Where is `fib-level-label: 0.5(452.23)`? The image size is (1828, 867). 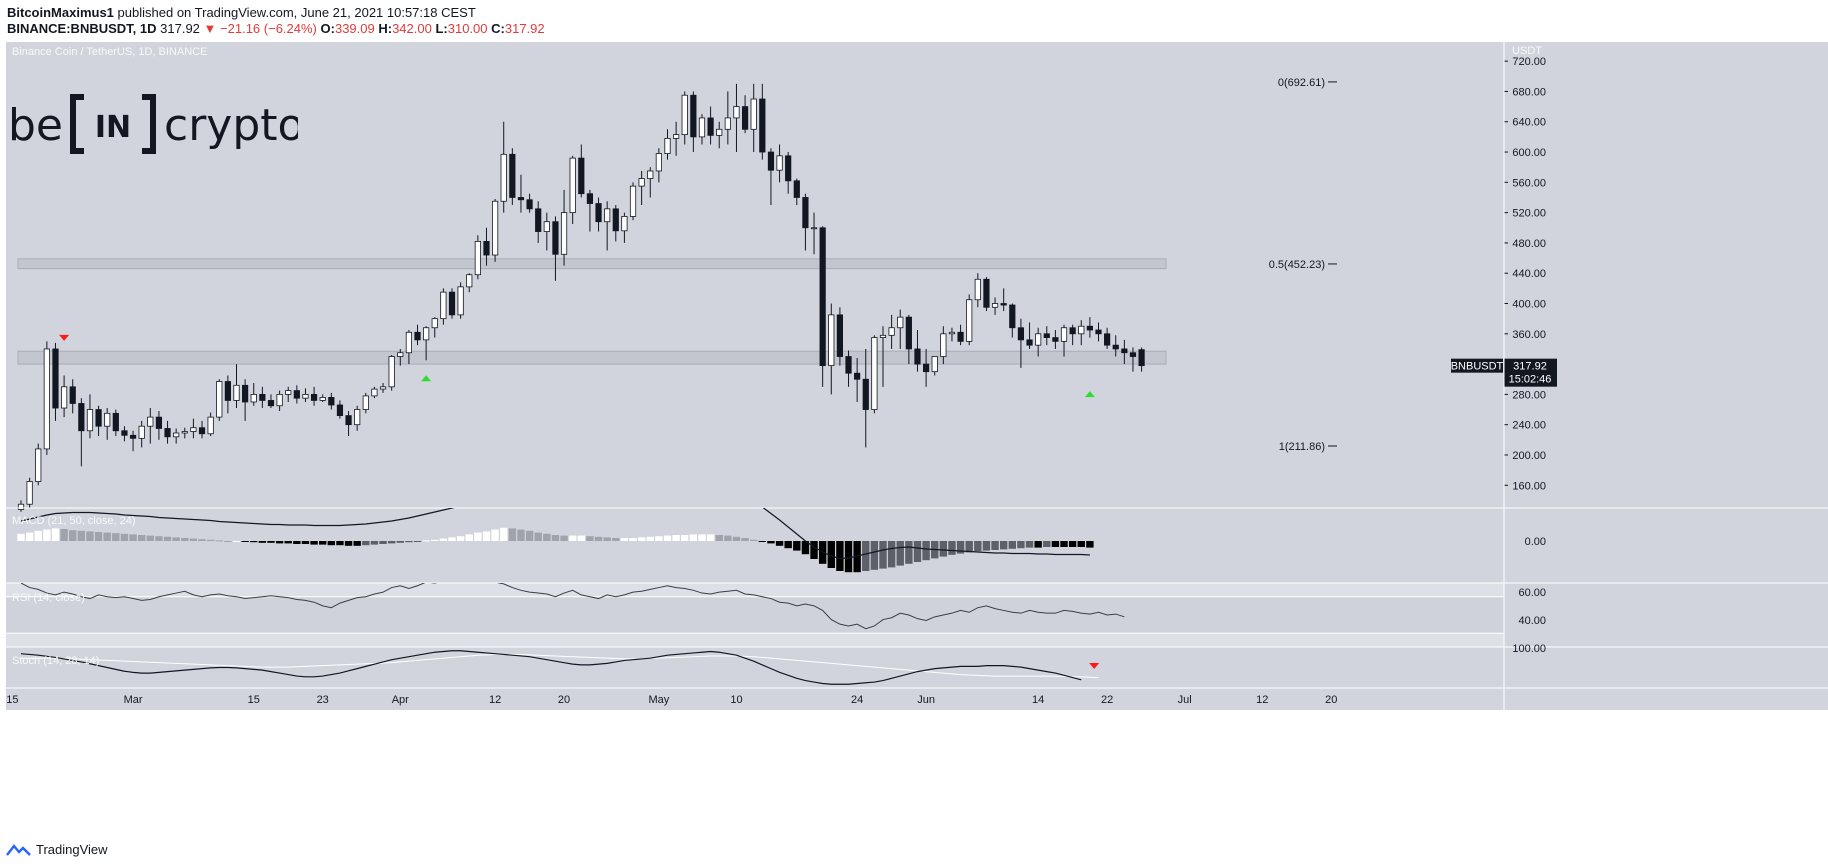 fib-level-label: 0.5(452.23) is located at coordinates (1297, 265).